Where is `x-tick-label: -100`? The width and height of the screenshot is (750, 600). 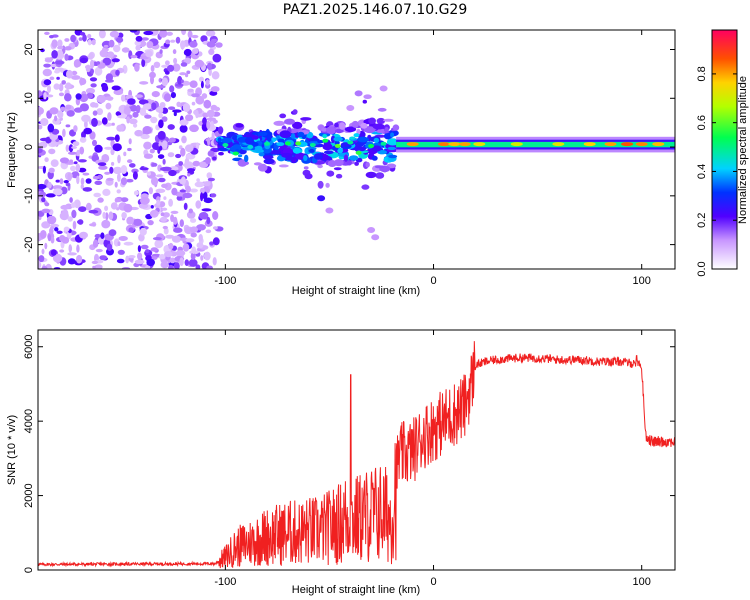 x-tick-label: -100 is located at coordinates (225, 281).